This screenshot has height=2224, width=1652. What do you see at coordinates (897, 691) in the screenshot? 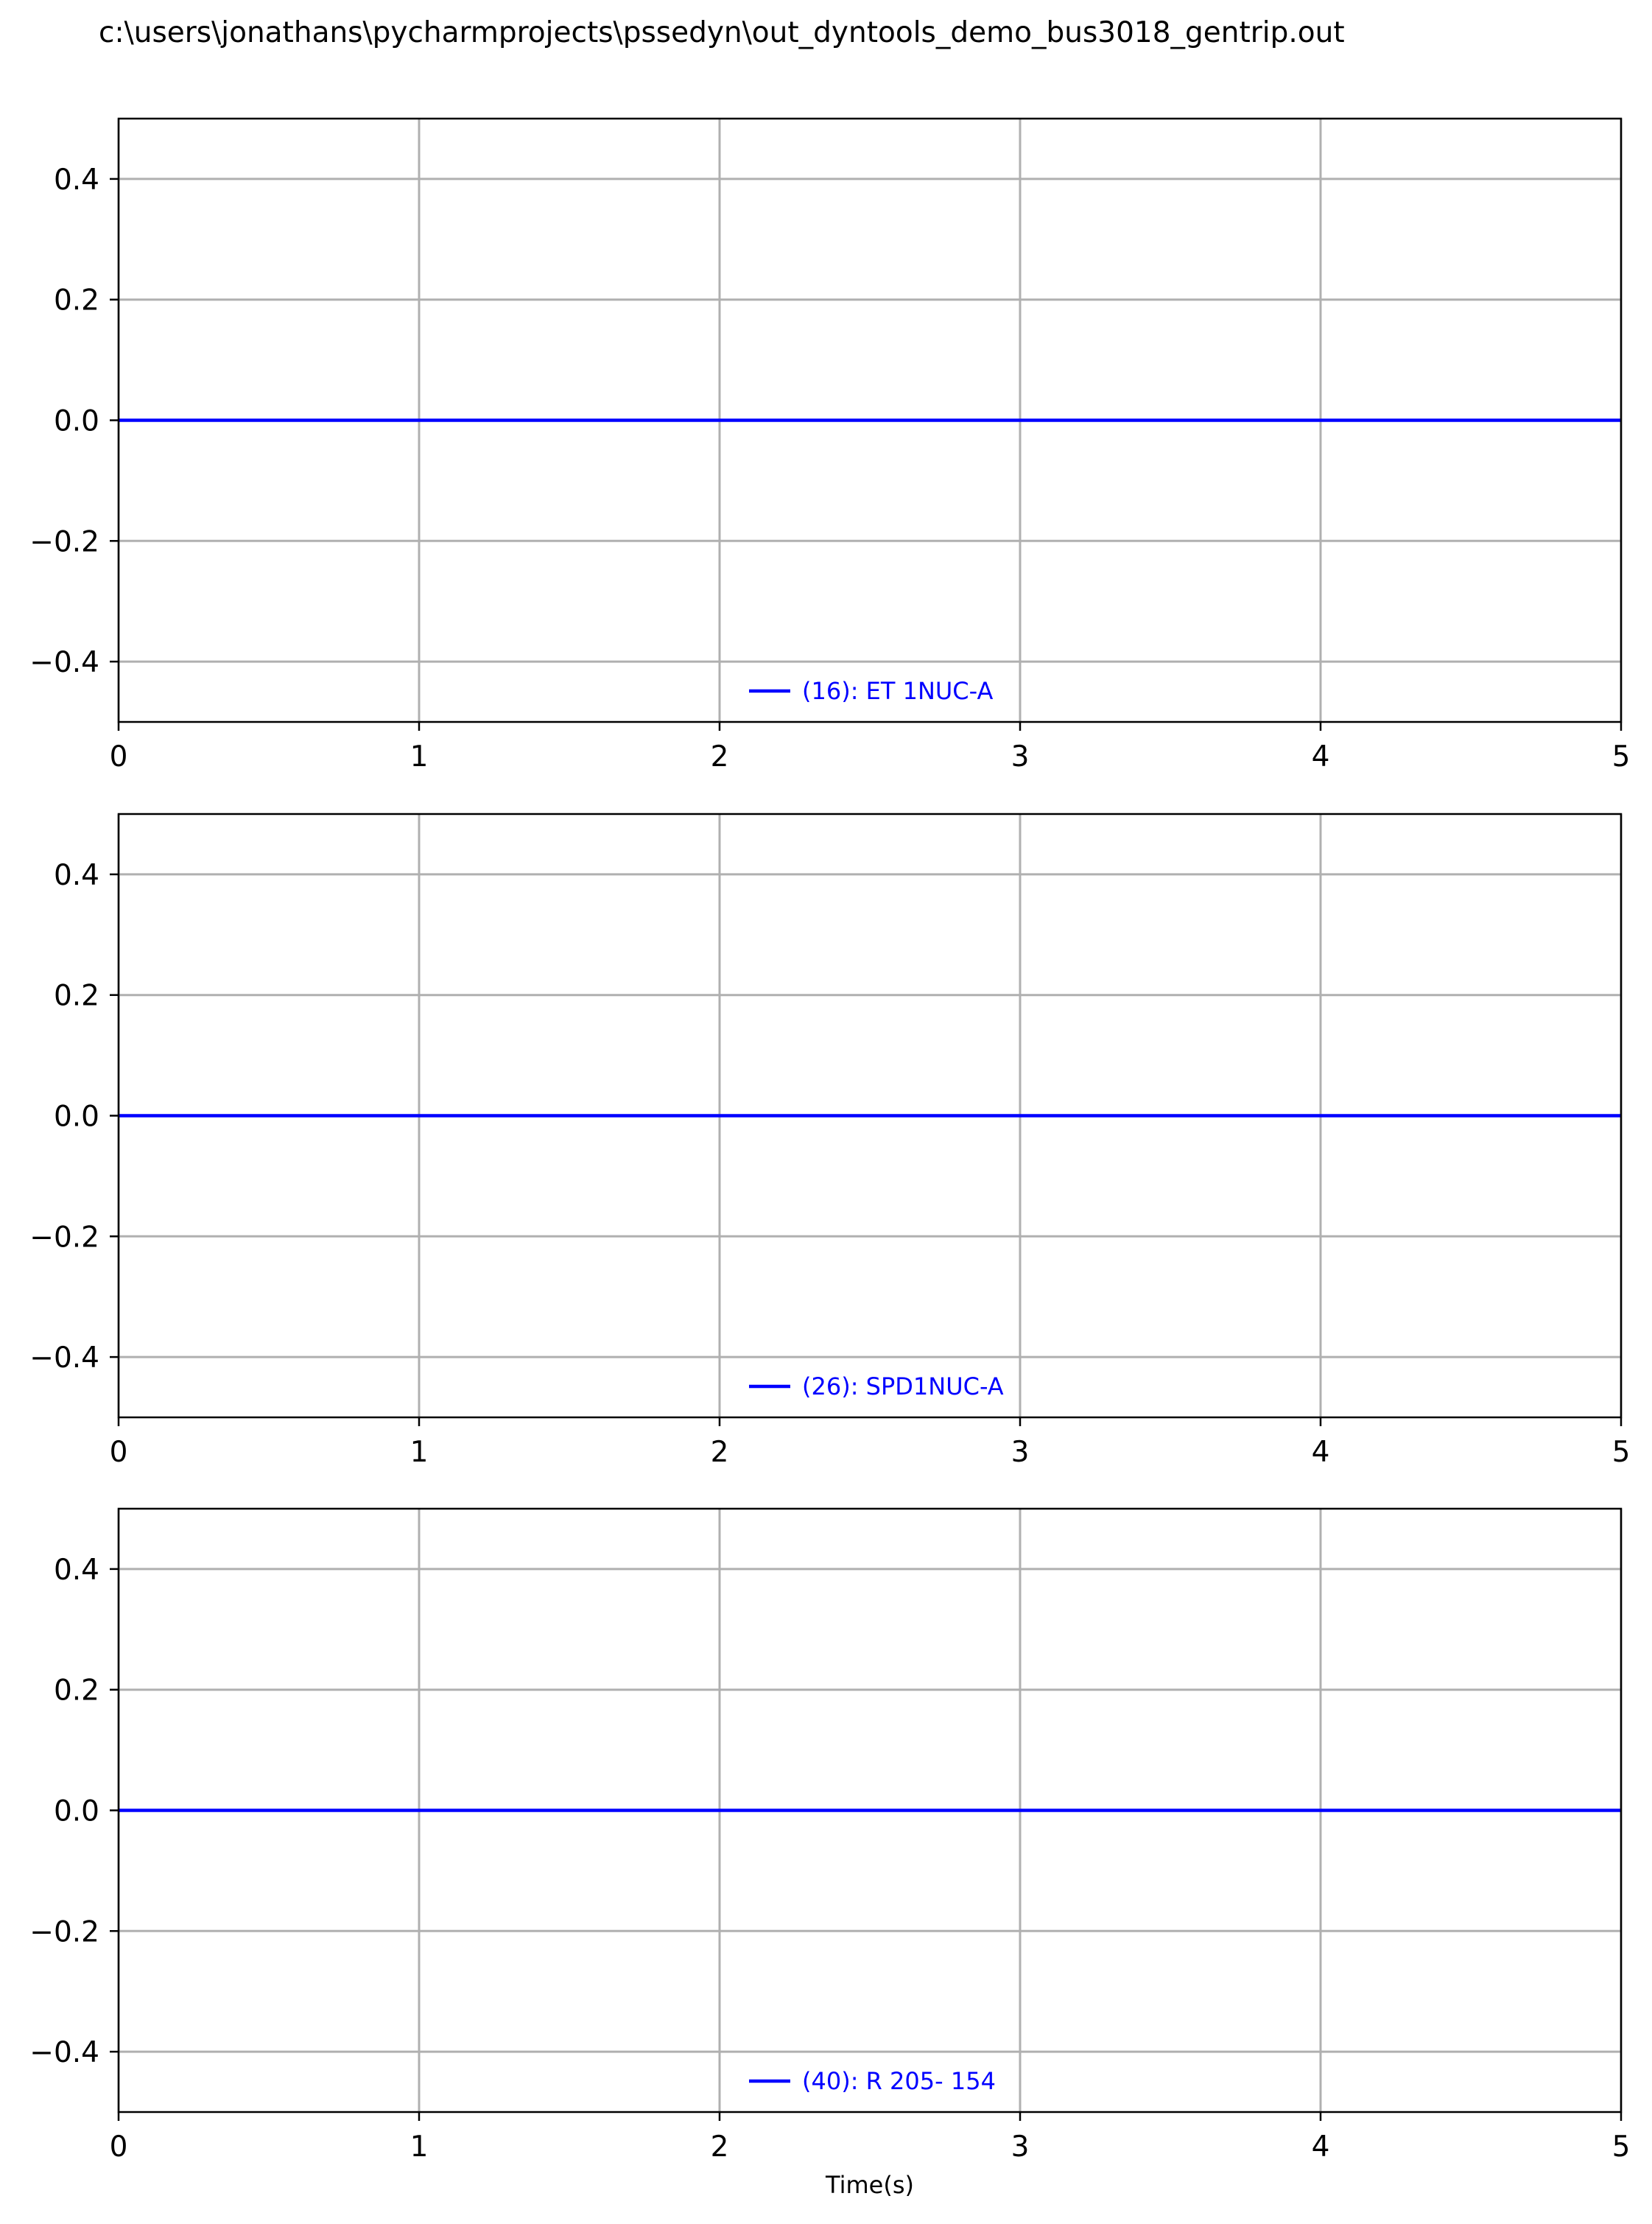
I see `legend-label: (16): ET 1NUC-A` at bounding box center [897, 691].